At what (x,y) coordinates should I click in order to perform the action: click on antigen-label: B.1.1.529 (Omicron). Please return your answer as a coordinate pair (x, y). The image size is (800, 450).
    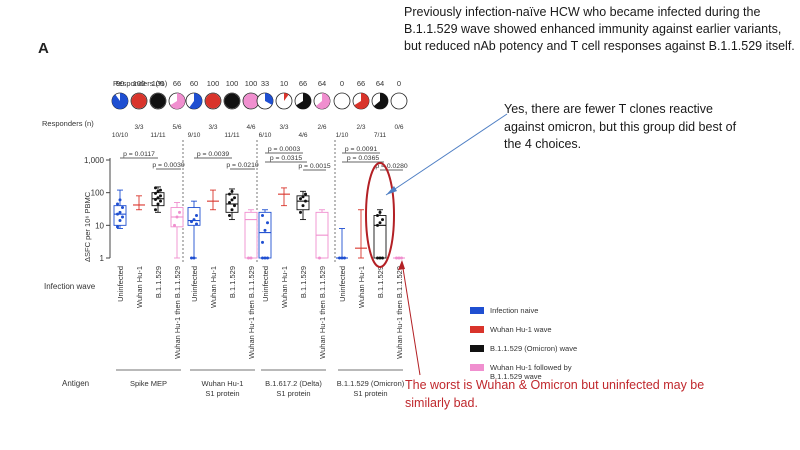
    Looking at the image, I should click on (371, 383).